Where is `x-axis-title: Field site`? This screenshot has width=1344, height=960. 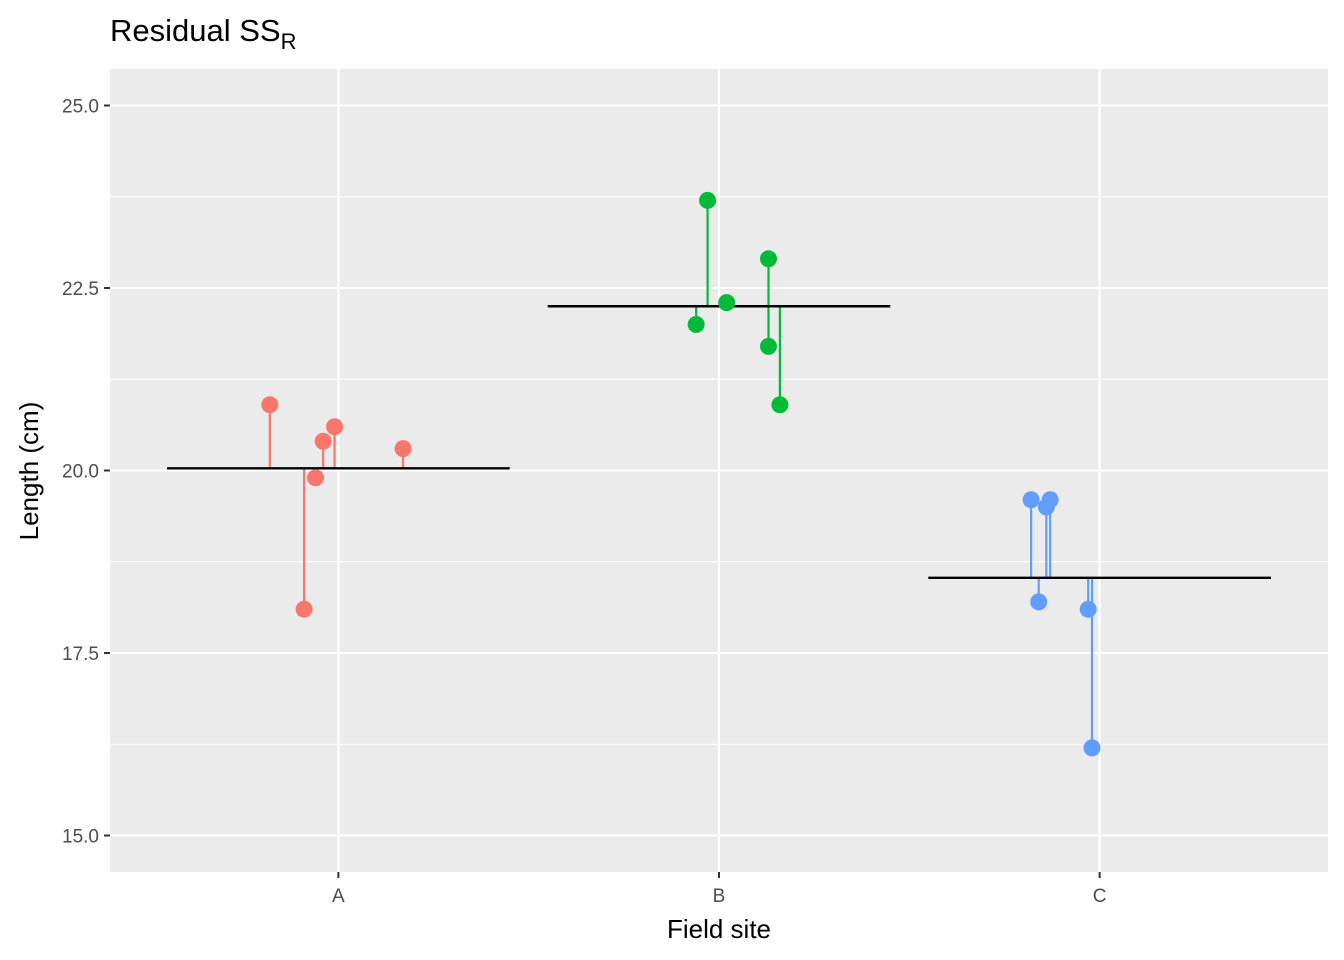
x-axis-title: Field site is located at coordinates (719, 929).